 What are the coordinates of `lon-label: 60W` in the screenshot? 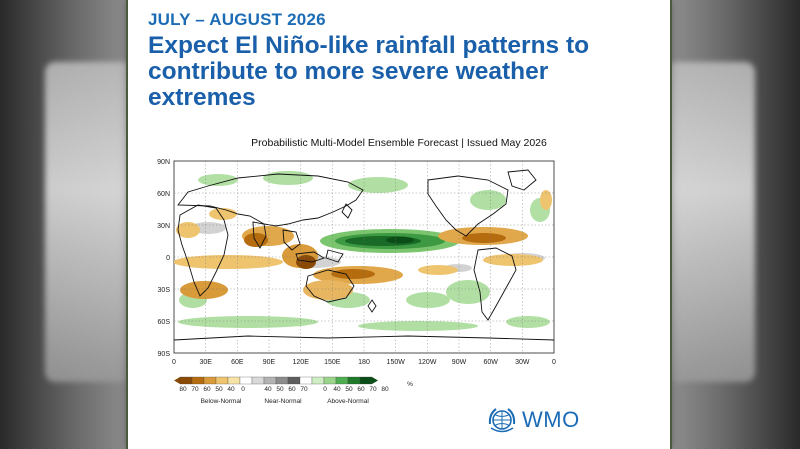 It's located at (490, 362).